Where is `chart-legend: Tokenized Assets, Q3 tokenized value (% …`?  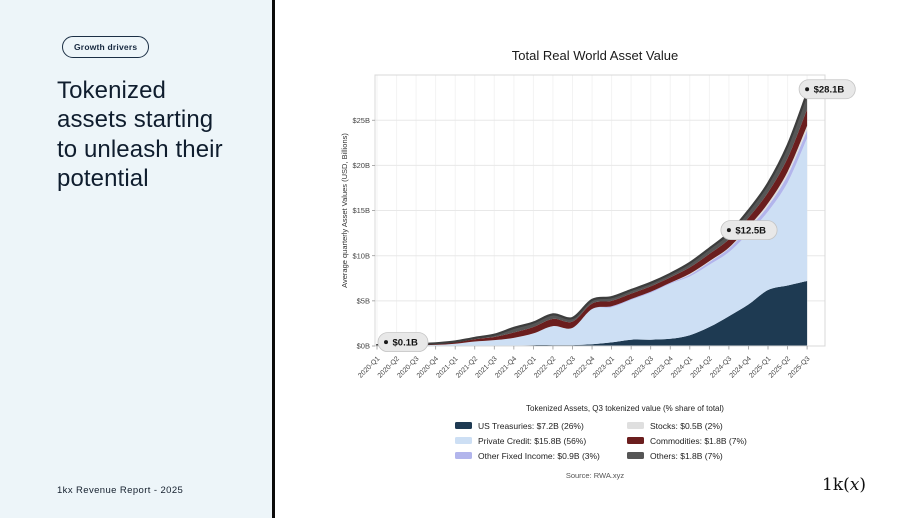 chart-legend: Tokenized Assets, Q3 tokenized value (% … is located at coordinates (625, 433).